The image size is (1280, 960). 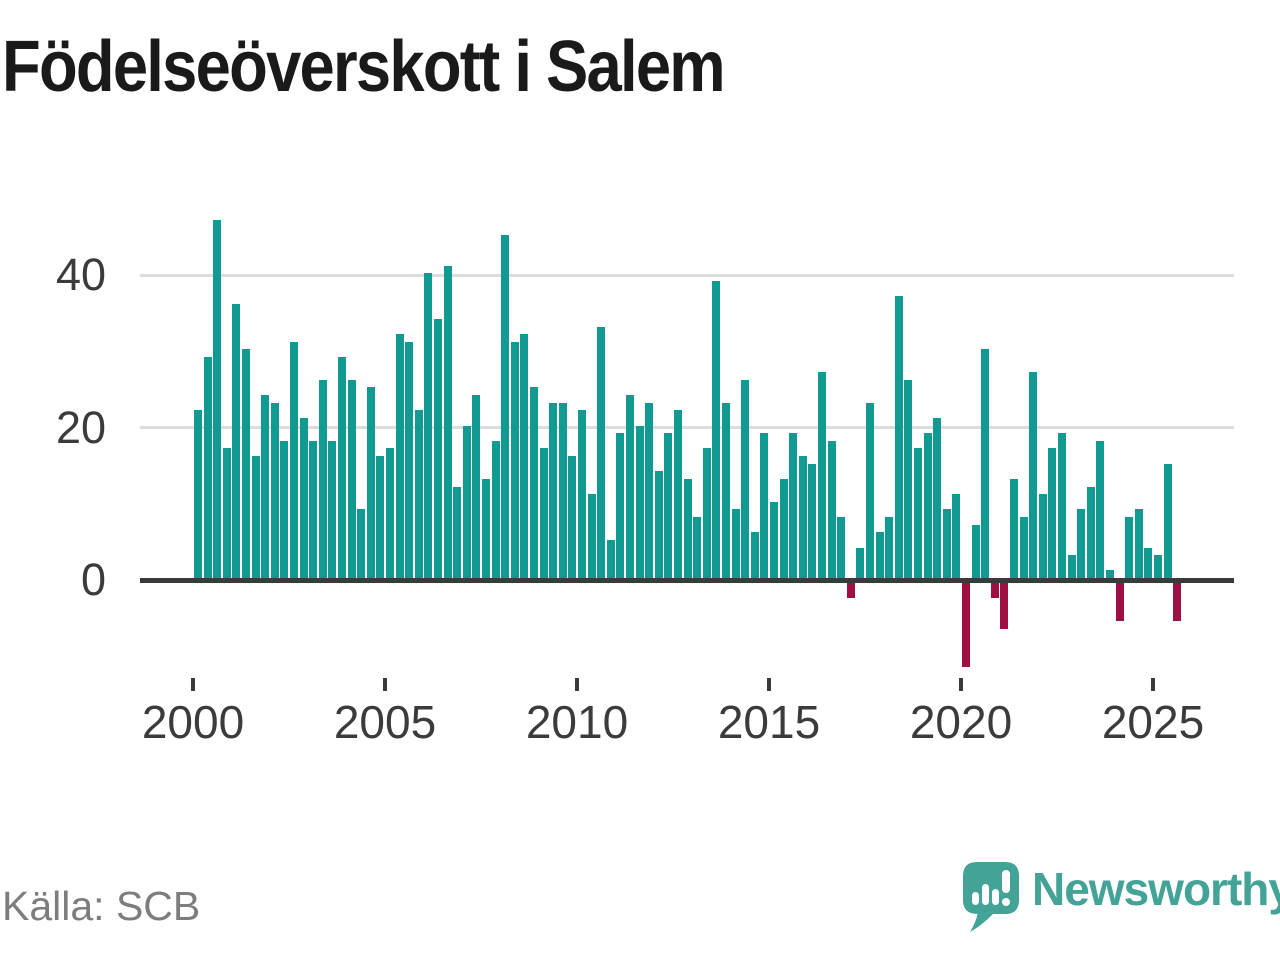 What do you see at coordinates (1014, 528) in the screenshot?
I see `bar-2021-q2` at bounding box center [1014, 528].